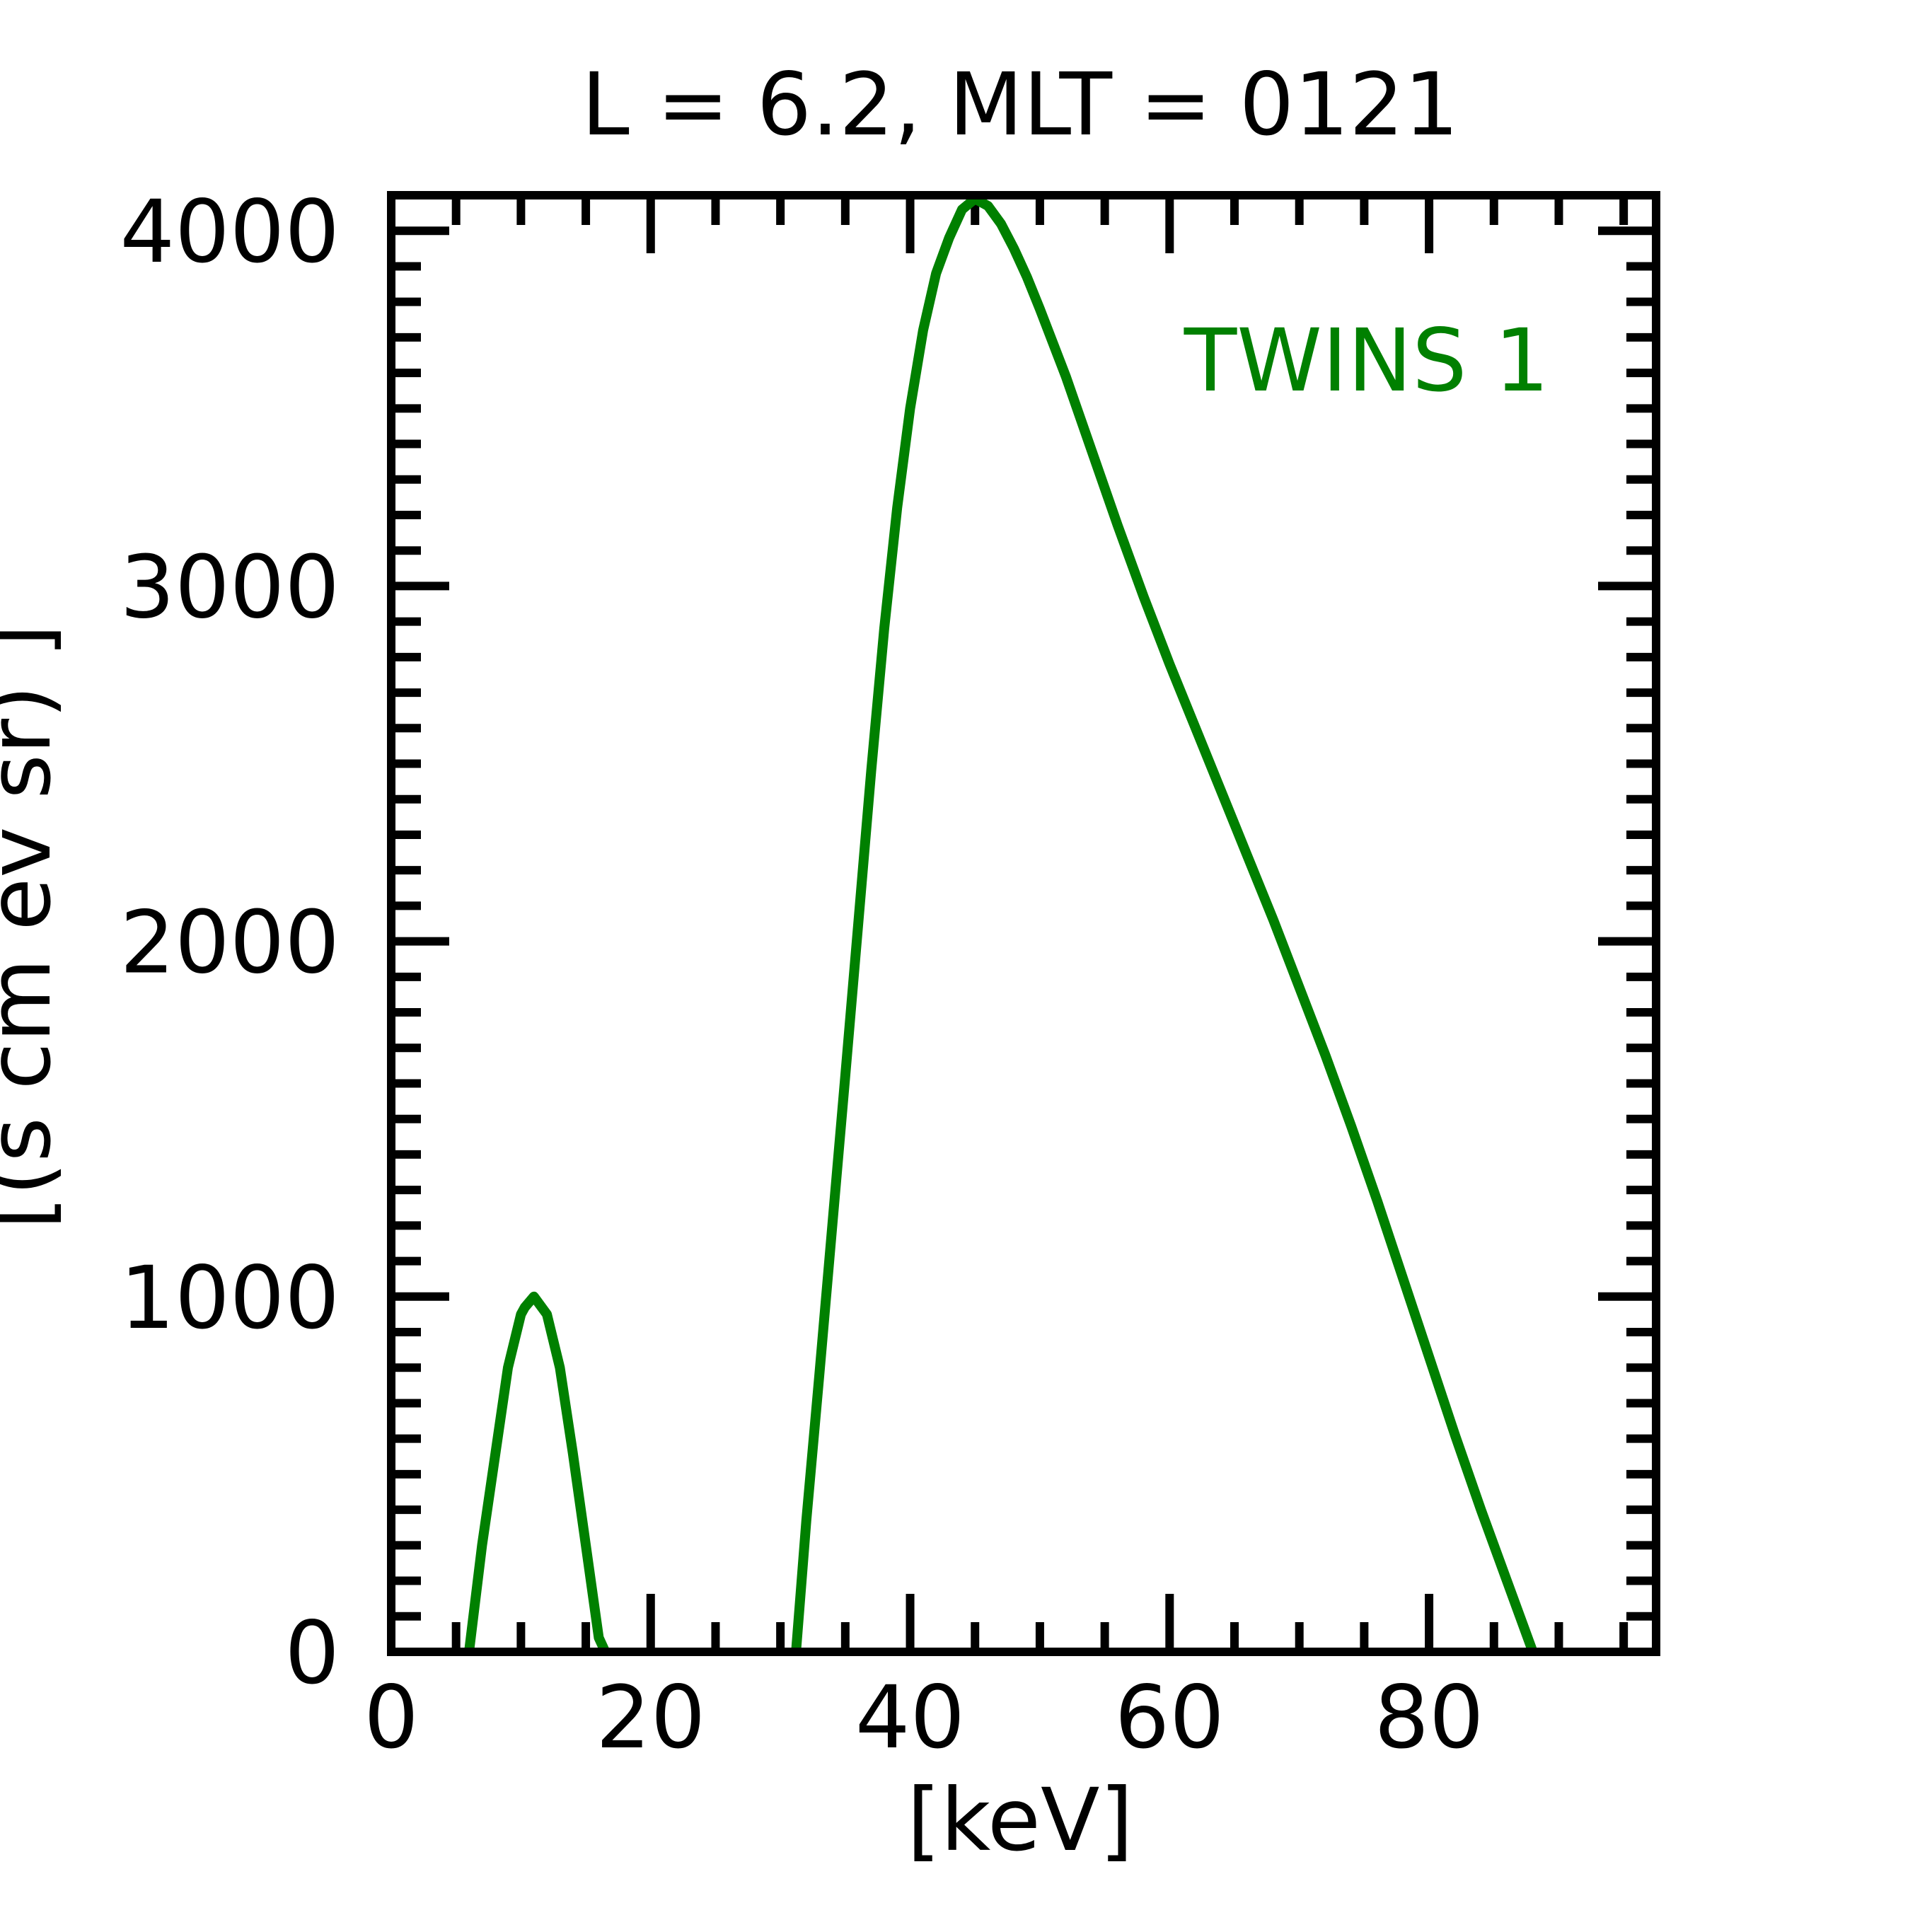  Describe the element at coordinates (230, 943) in the screenshot. I see `y-tick-label: 2000` at that location.